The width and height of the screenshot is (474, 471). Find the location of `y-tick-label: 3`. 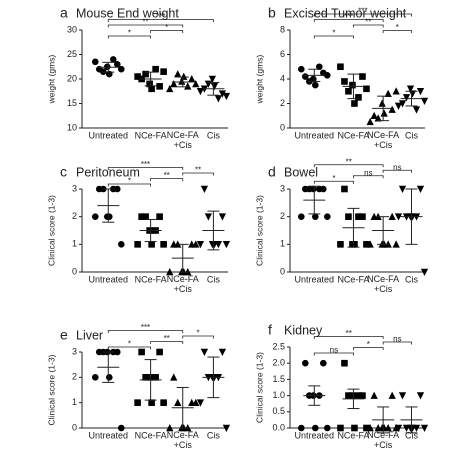

y-tick-label: 3 is located at coordinates (282, 188).